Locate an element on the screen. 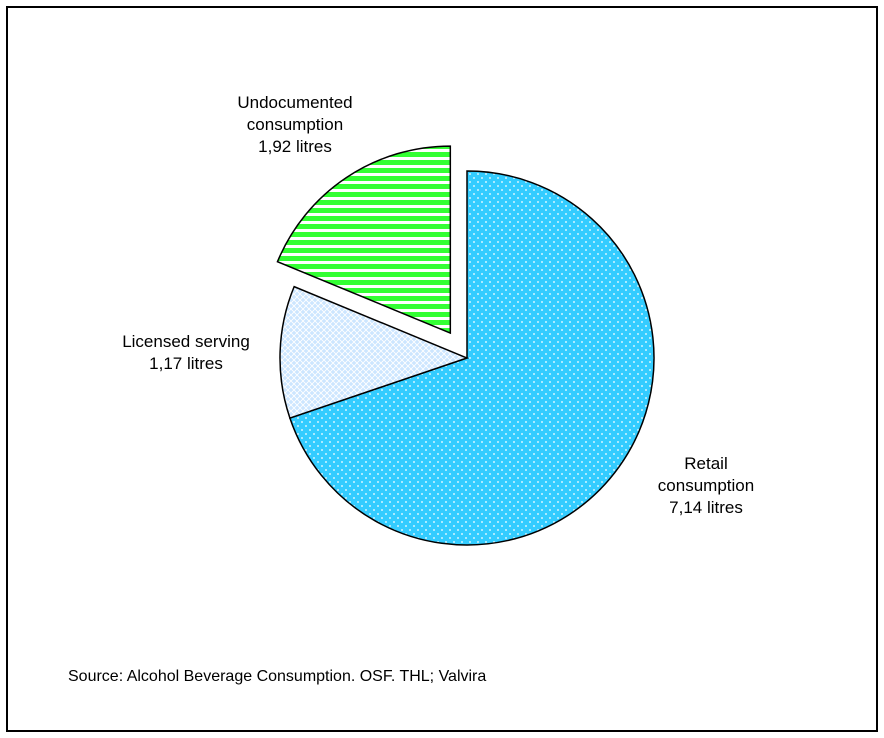  slice-label-retail: Retail consumption 7,14 litres is located at coordinates (706, 485).